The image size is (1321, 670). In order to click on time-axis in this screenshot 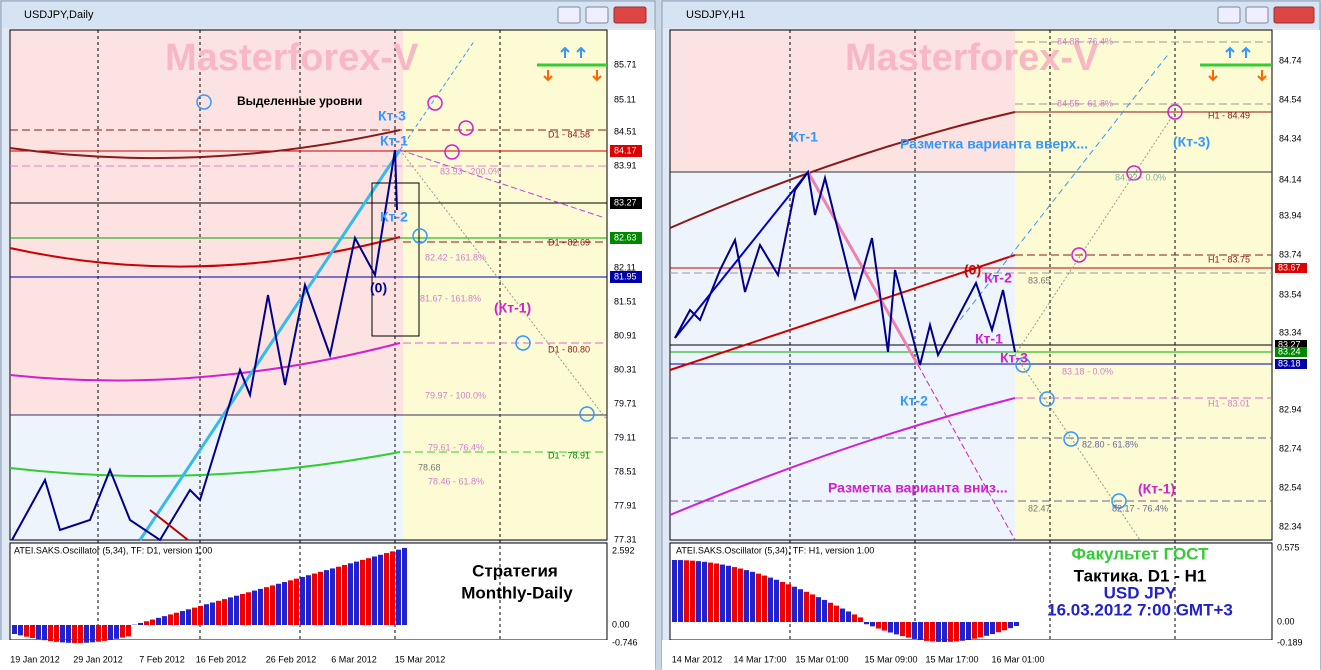, I will do `click(327, 655)`.